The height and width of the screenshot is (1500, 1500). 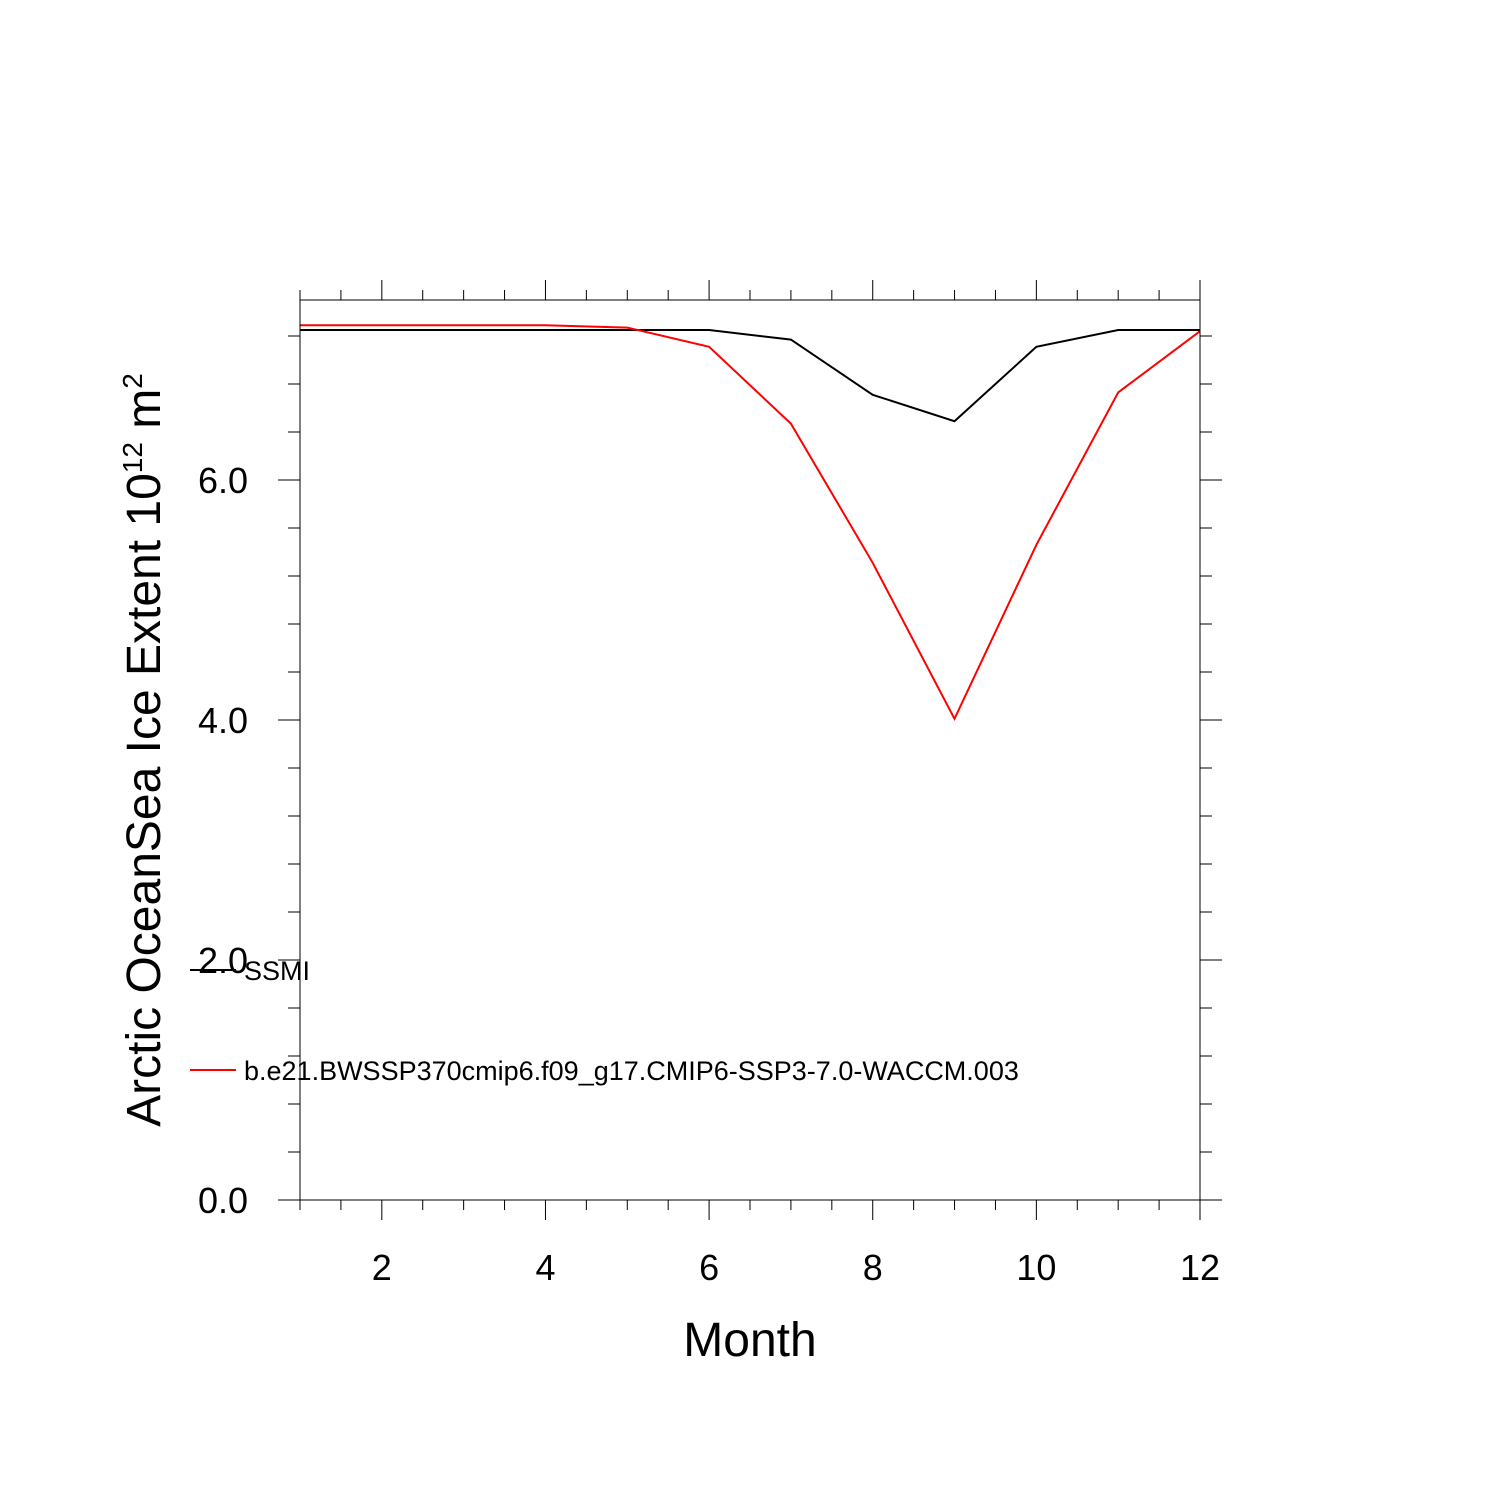 What do you see at coordinates (873, 1267) in the screenshot?
I see `x-tick-label: 8` at bounding box center [873, 1267].